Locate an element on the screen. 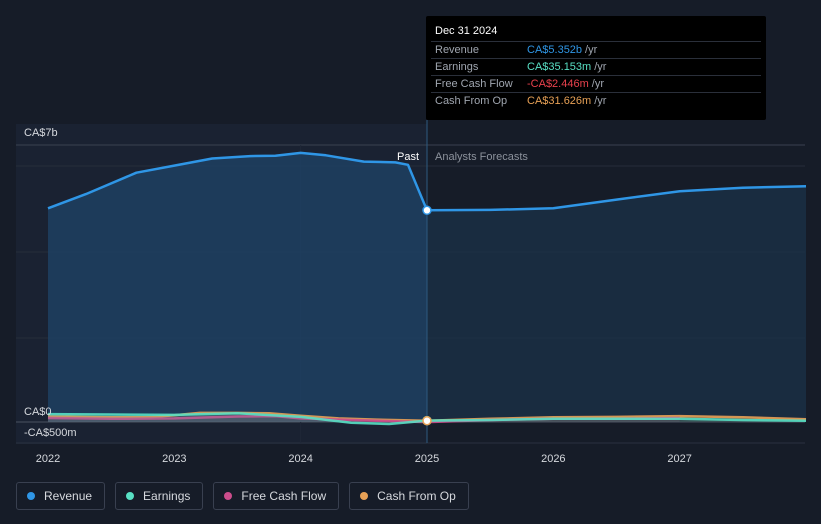  tooltip-label: Revenue is located at coordinates (457, 50).